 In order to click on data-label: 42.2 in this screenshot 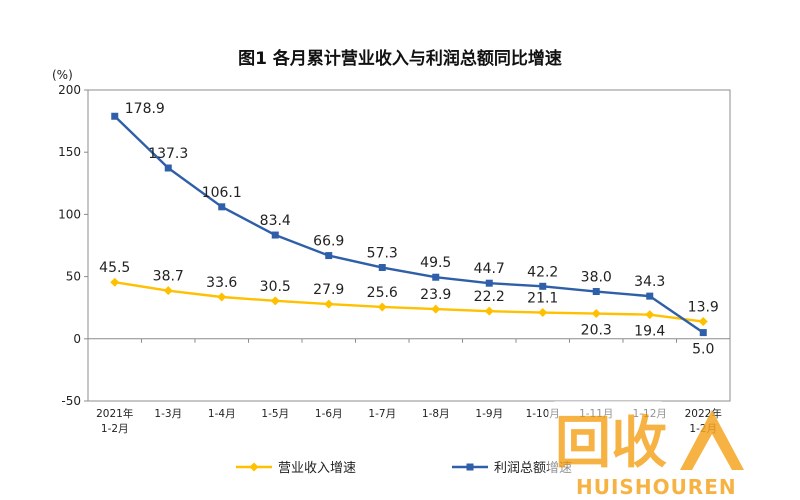, I will do `click(542, 272)`.